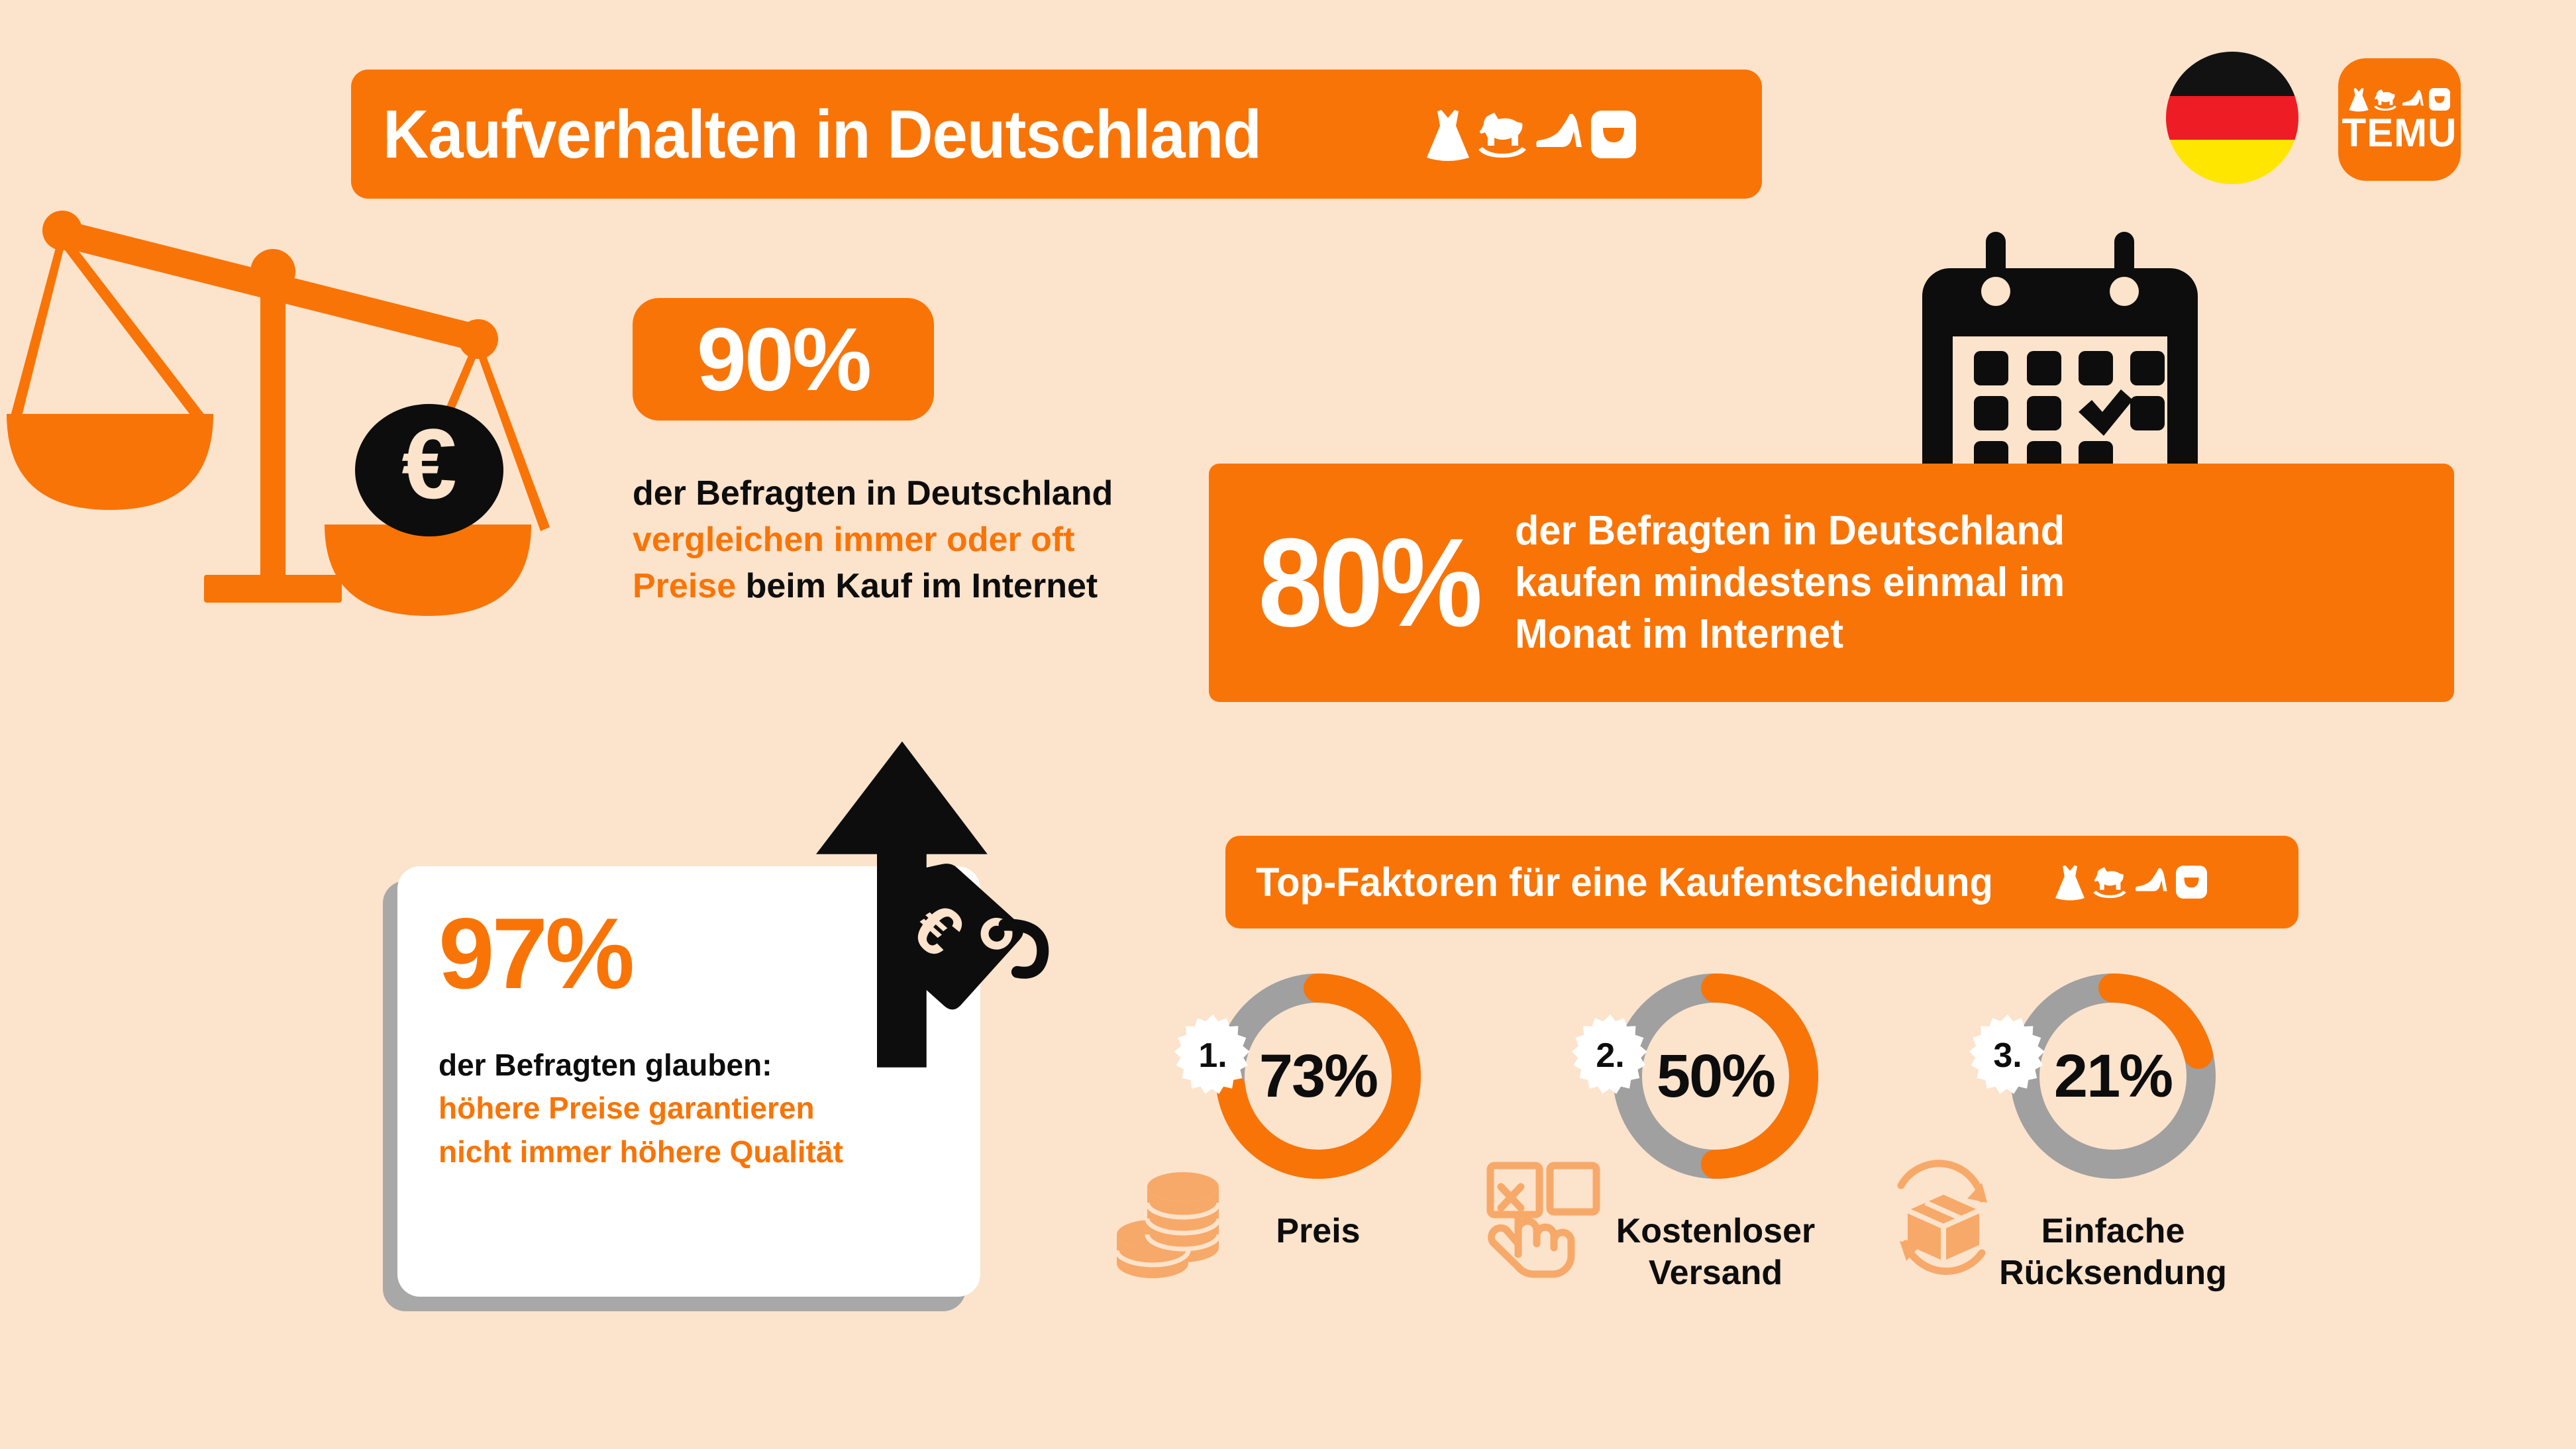 This screenshot has width=2576, height=1449. What do you see at coordinates (2106, 412) in the screenshot?
I see `check-icon` at bounding box center [2106, 412].